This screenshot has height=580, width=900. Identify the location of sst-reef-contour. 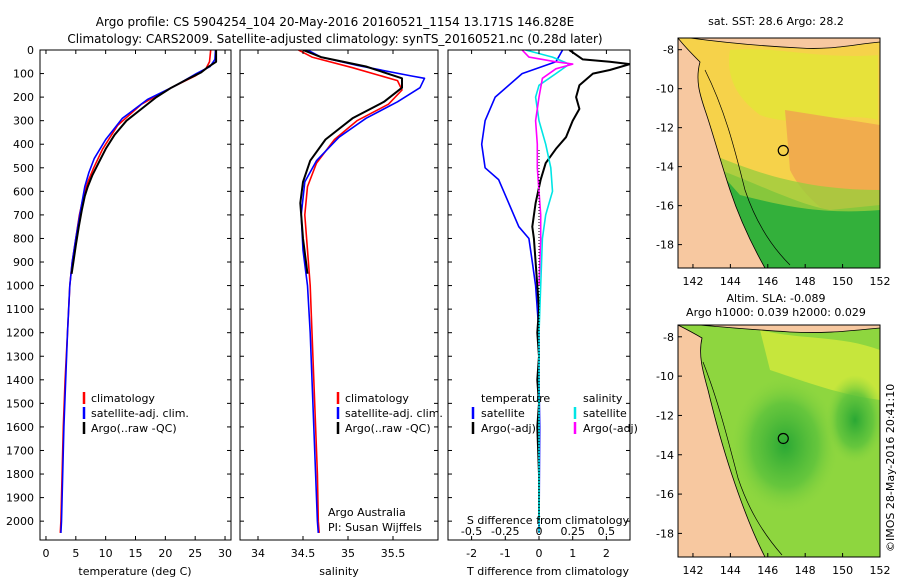
(747, 167).